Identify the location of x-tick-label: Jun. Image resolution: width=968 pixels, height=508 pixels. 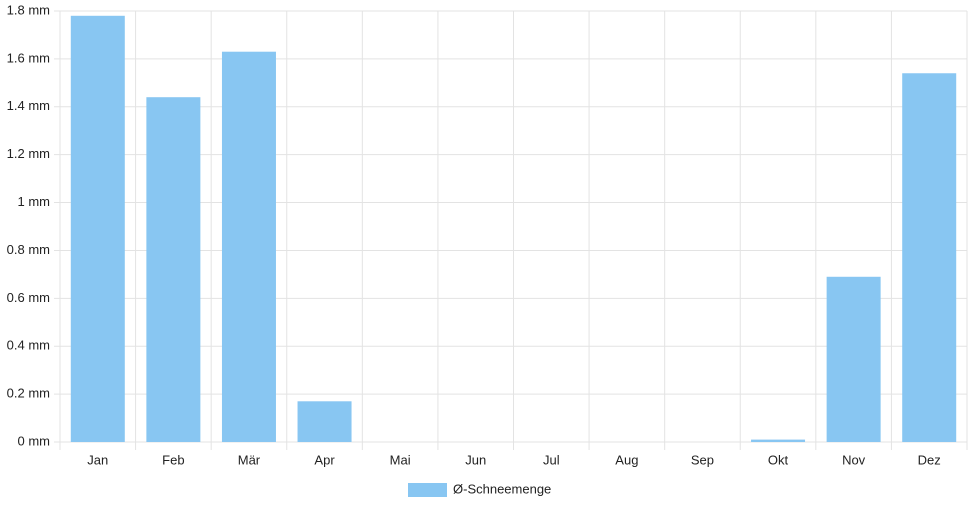
(475, 459).